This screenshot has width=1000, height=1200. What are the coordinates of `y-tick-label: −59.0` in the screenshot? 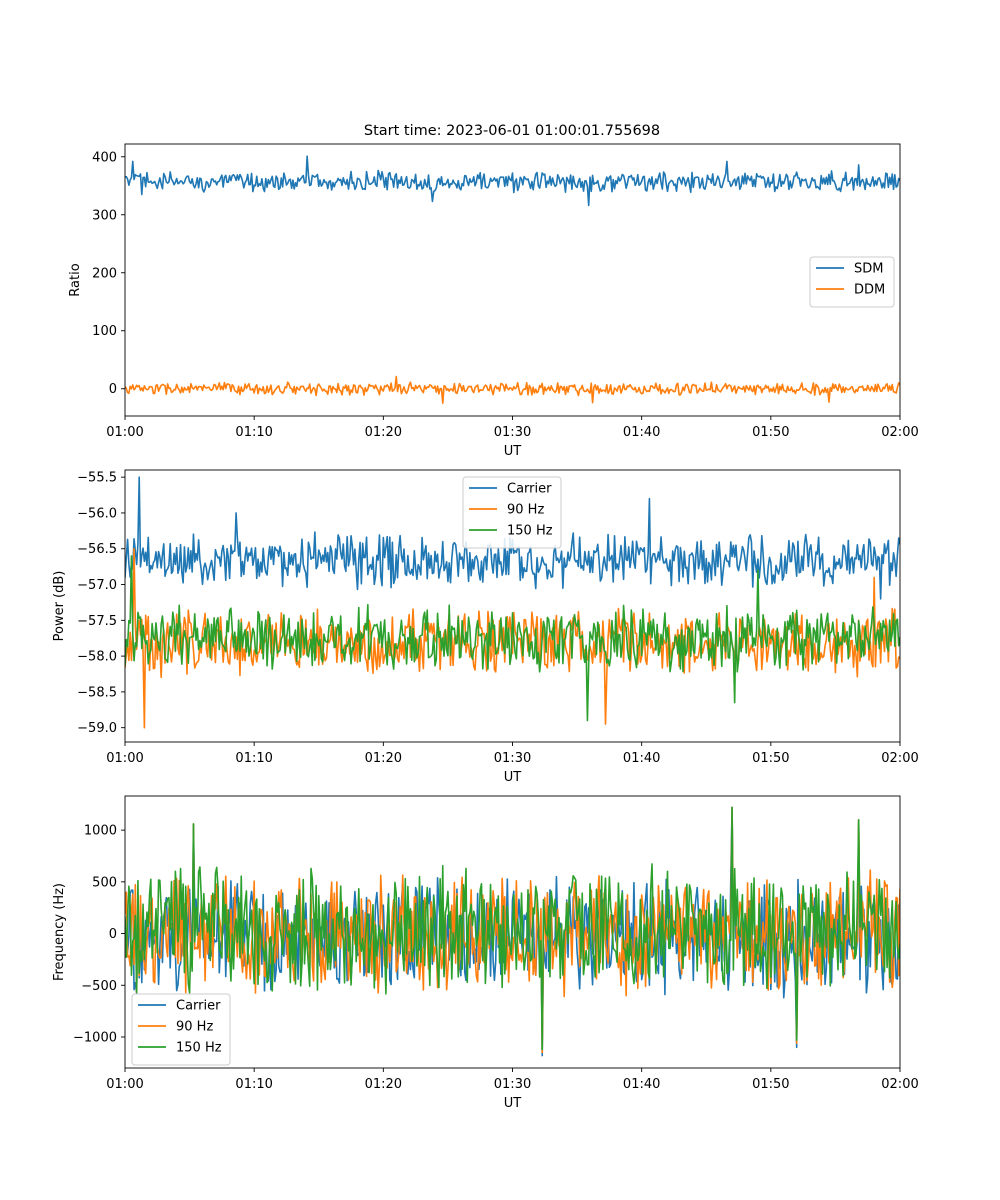 It's located at (97, 728).